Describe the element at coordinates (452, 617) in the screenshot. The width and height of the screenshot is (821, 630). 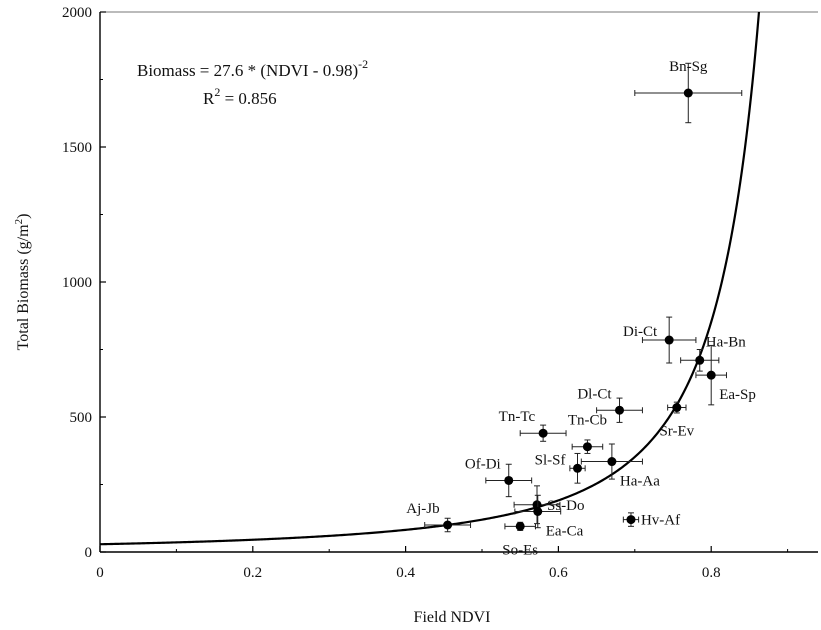
I see `x-axis-label: Field NDVI` at that location.